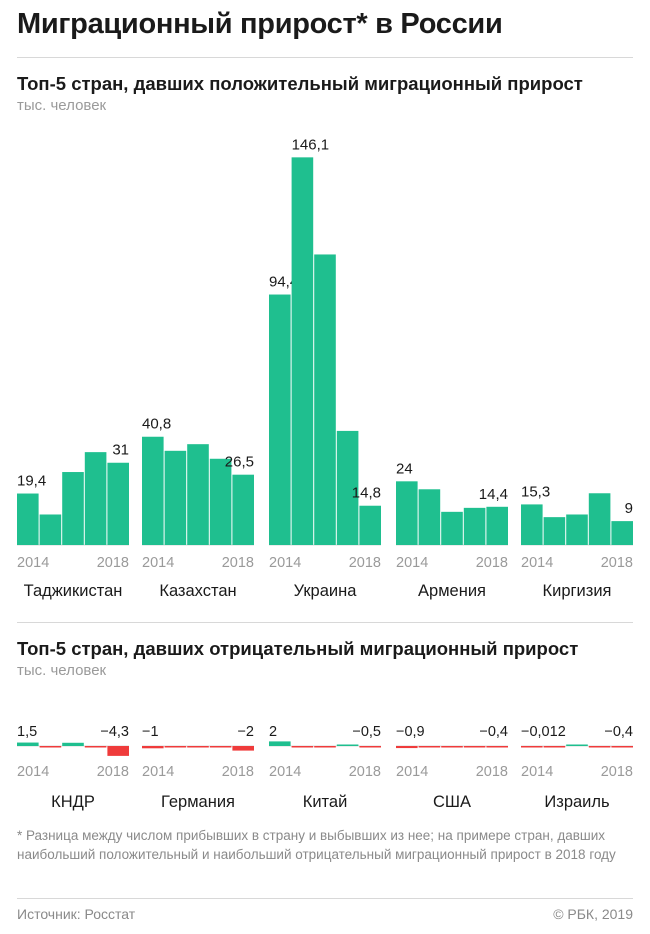 Image resolution: width=650 pixels, height=934 pixels. Describe the element at coordinates (404, 468) in the screenshot. I see `data-label-Армения-2014: 24` at that location.